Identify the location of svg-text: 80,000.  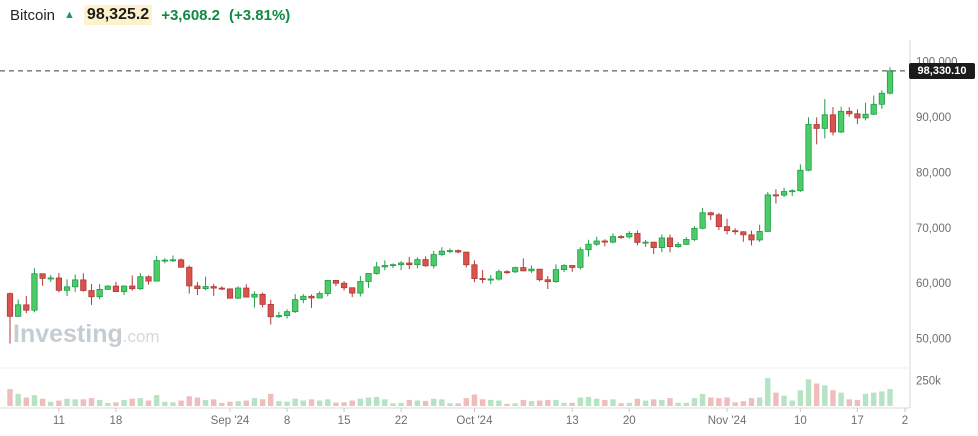
(933, 173).